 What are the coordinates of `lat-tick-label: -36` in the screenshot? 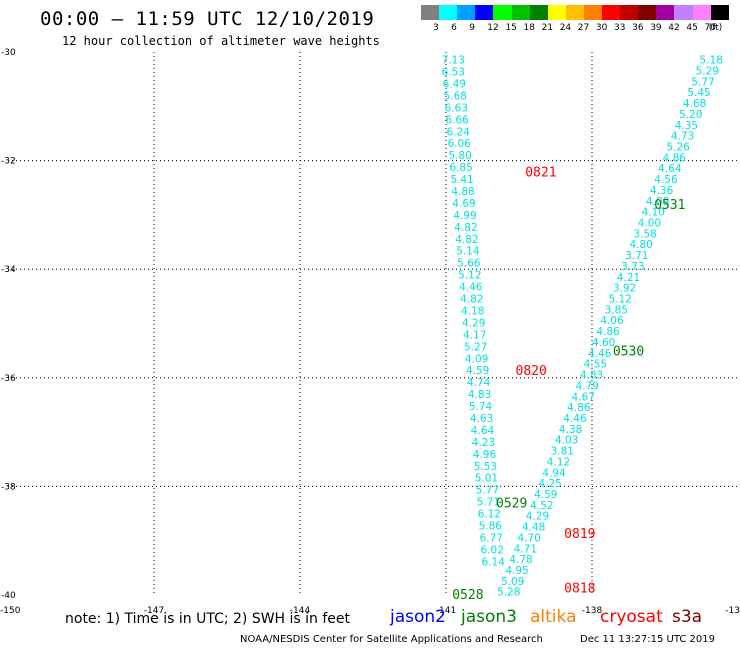 It's located at (8, 379).